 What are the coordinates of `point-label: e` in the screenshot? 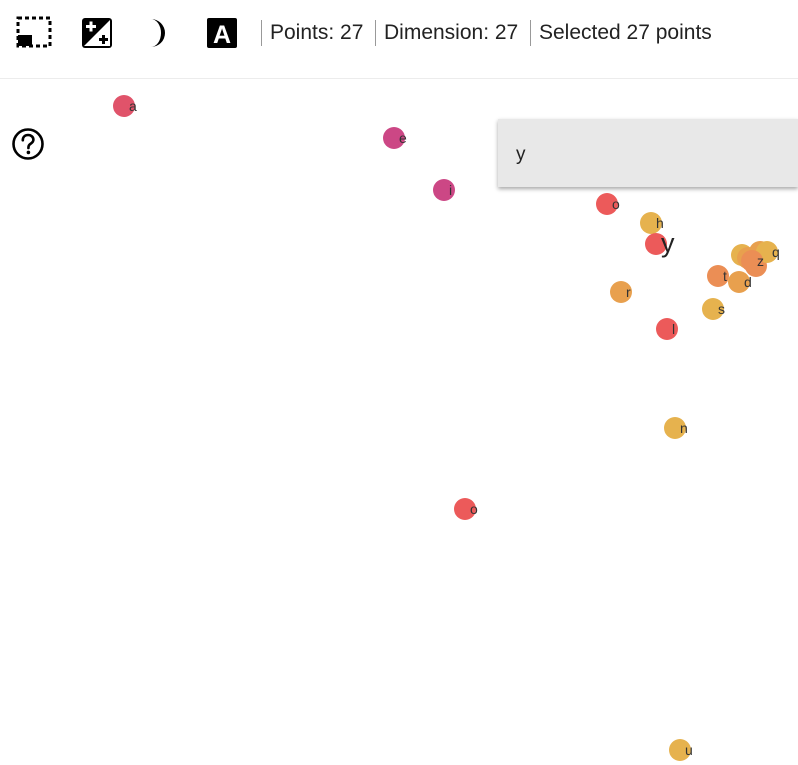 It's located at (403, 138).